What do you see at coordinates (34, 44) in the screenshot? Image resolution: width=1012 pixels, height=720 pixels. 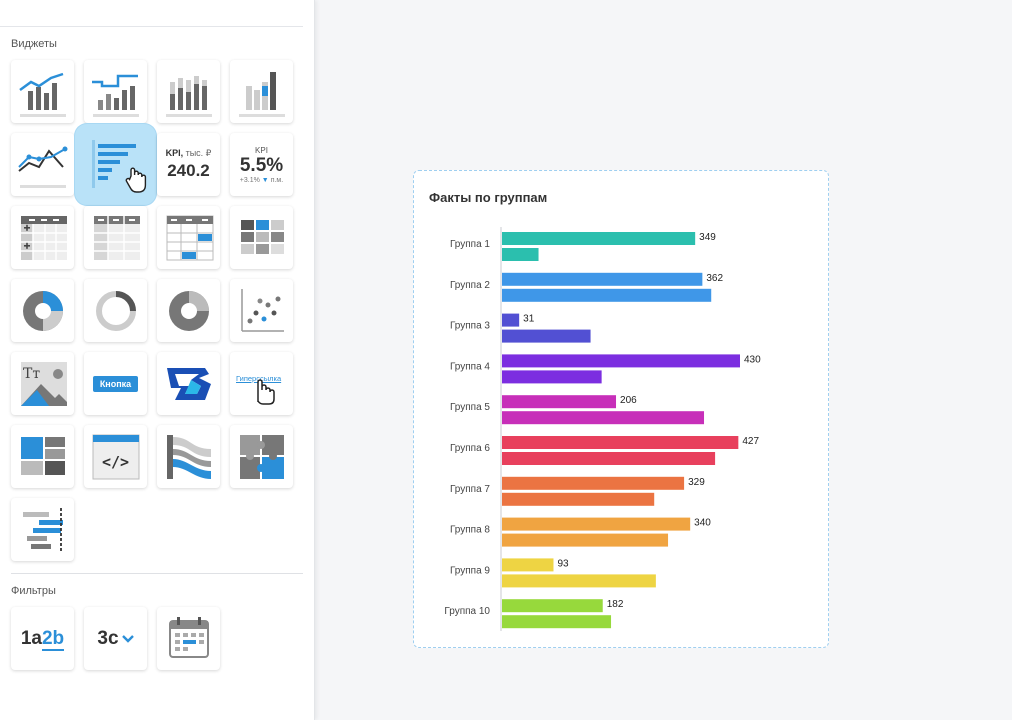 I see `widgets-section-title: Виджеты` at bounding box center [34, 44].